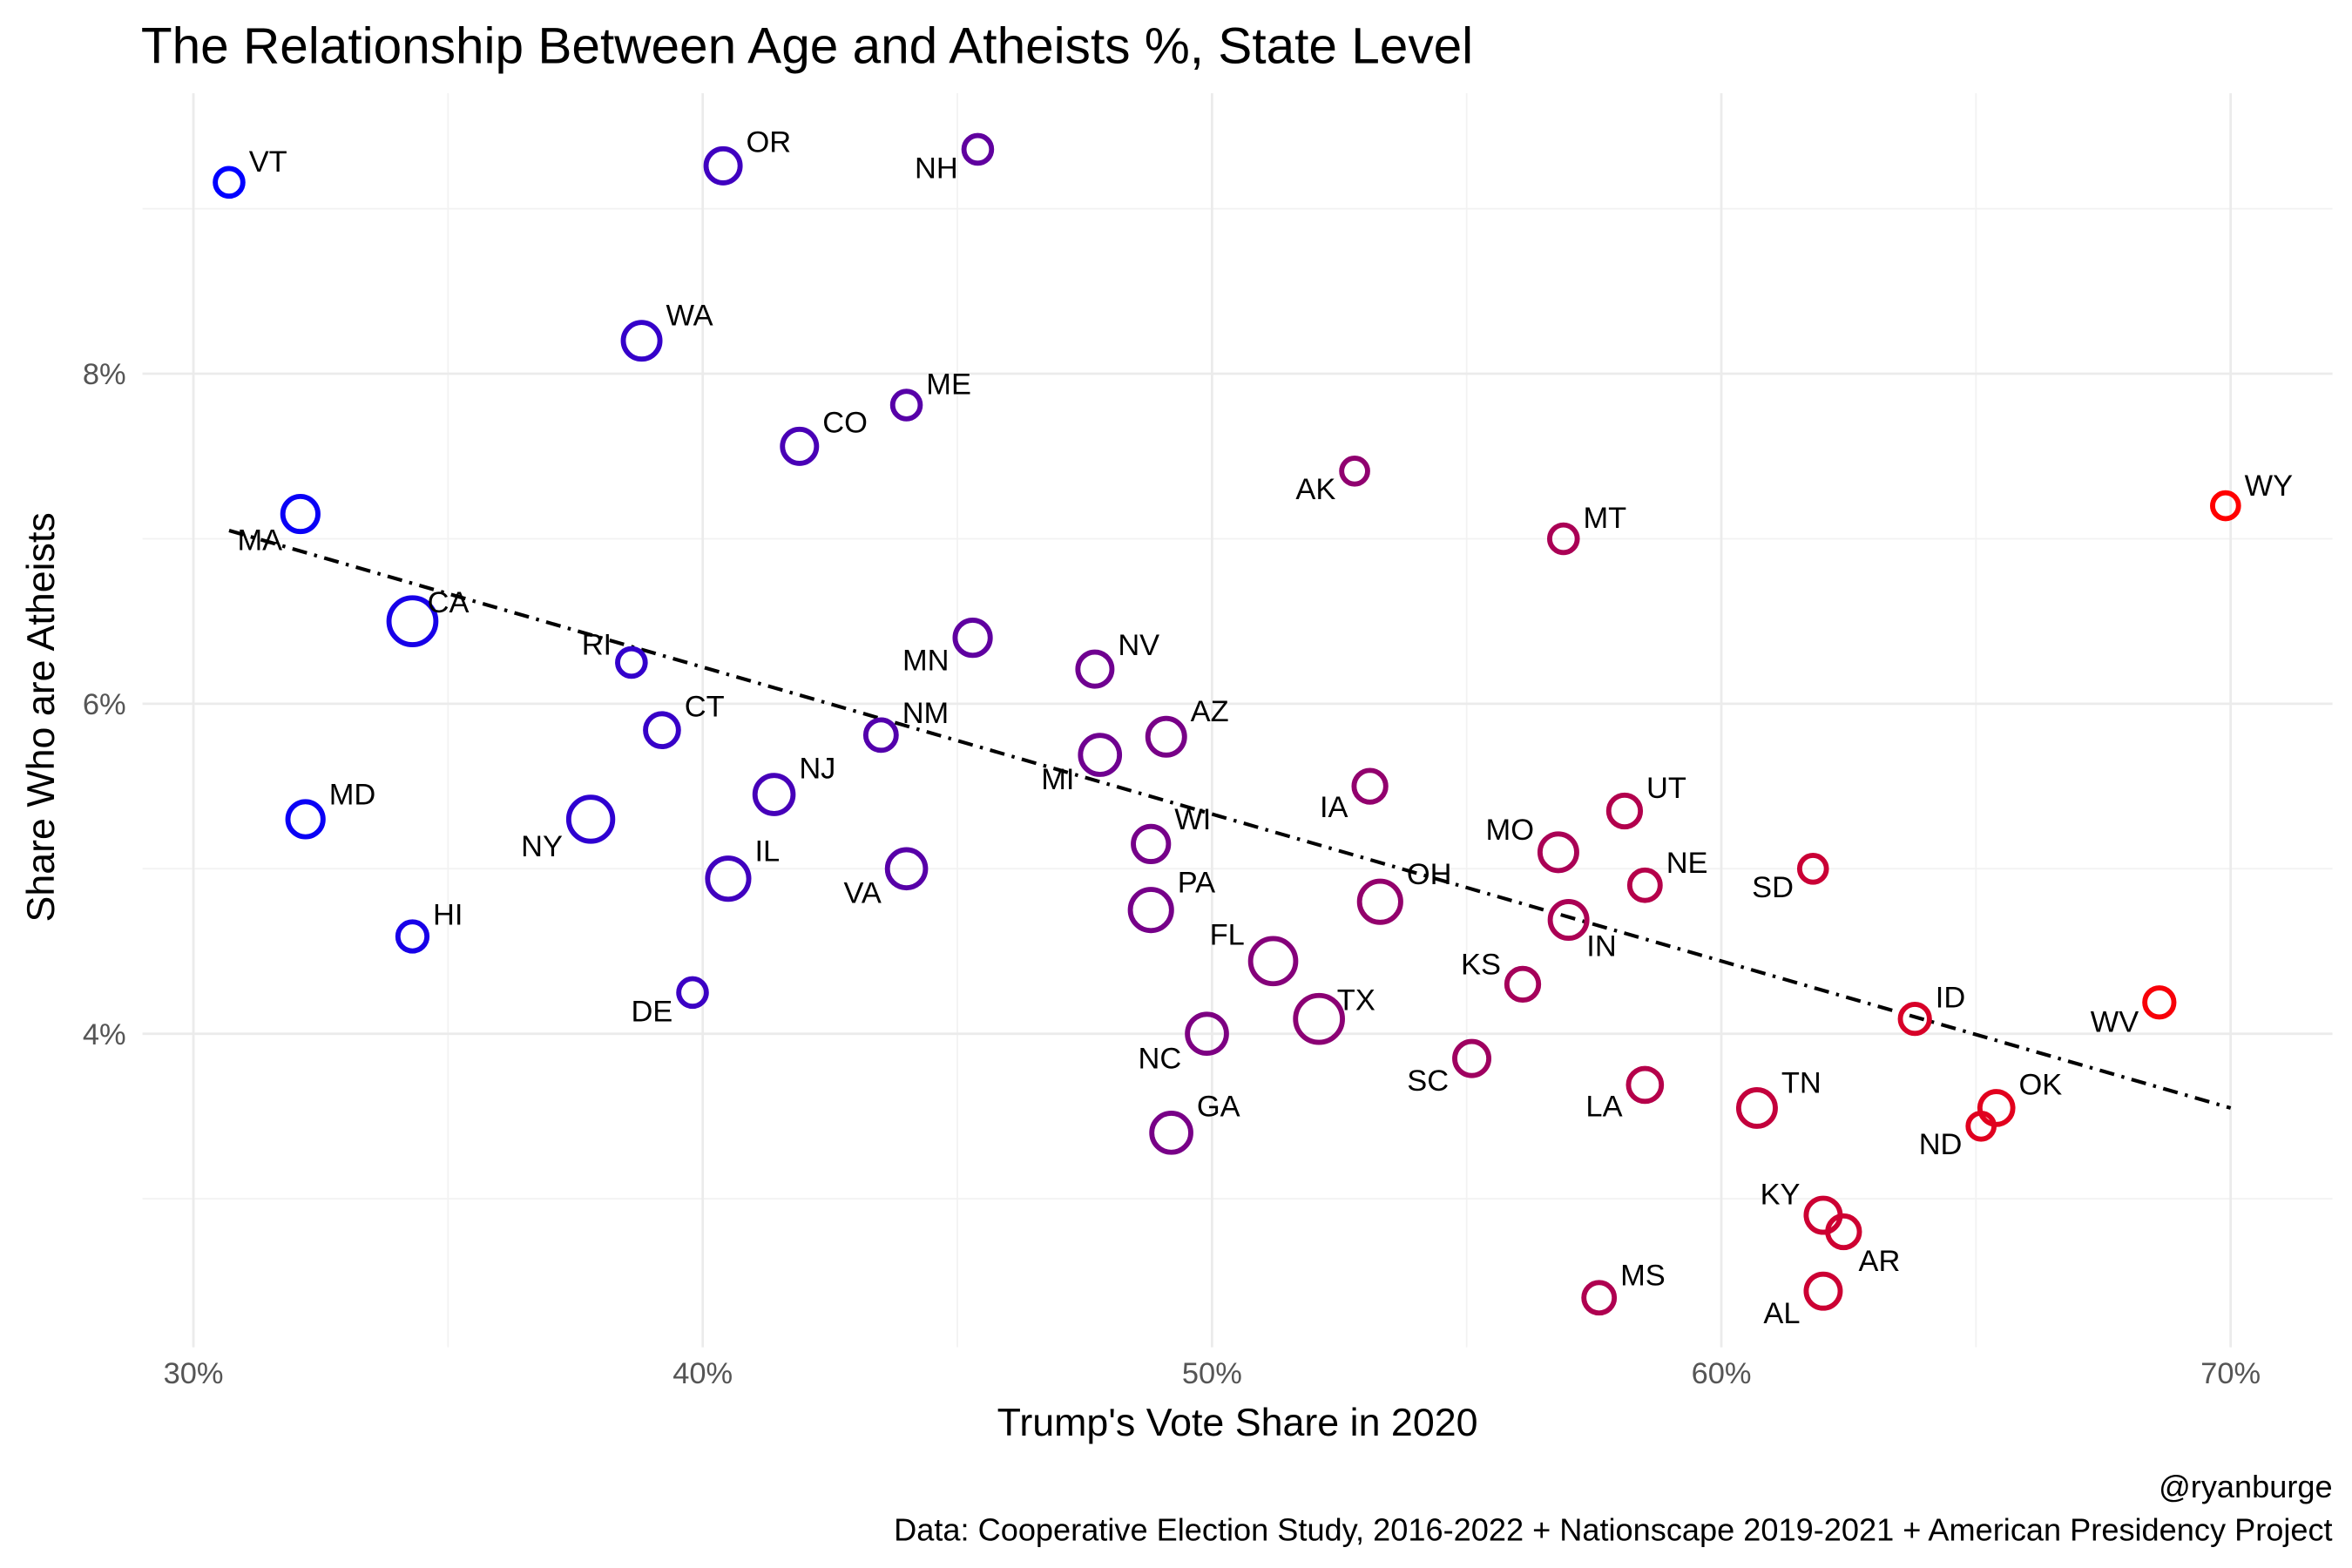 This screenshot has width=2352, height=1568. I want to click on point-label: KY, so click(1781, 1194).